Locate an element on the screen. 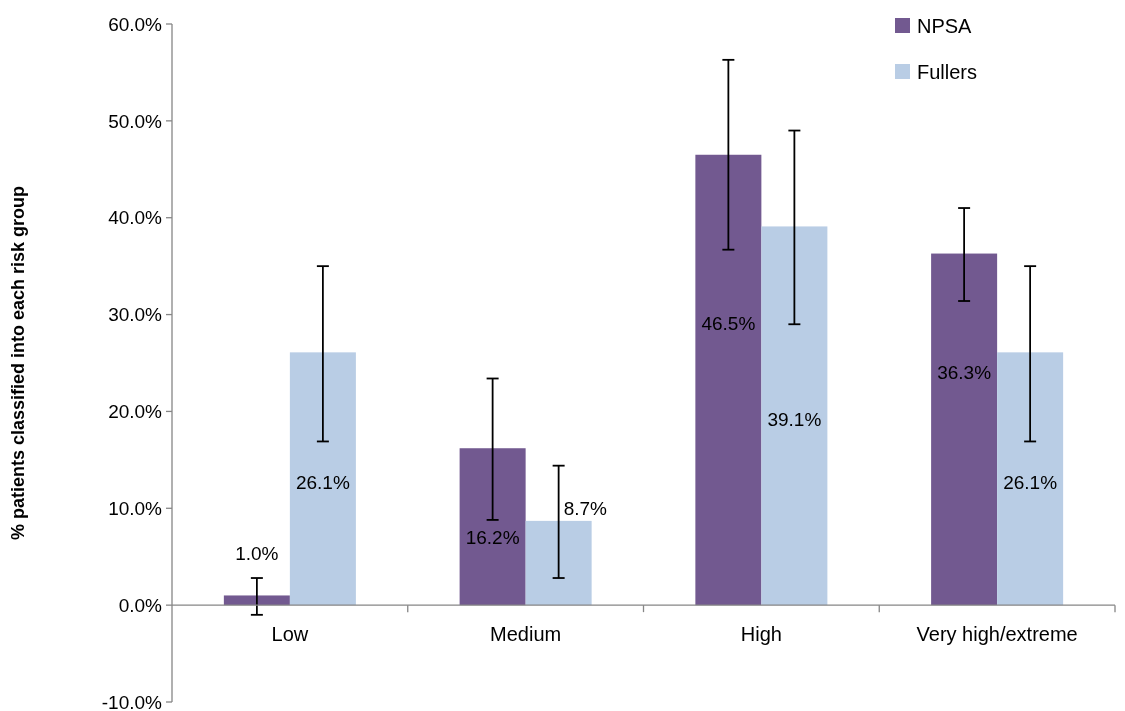  data-label: 8.7% is located at coordinates (585, 508).